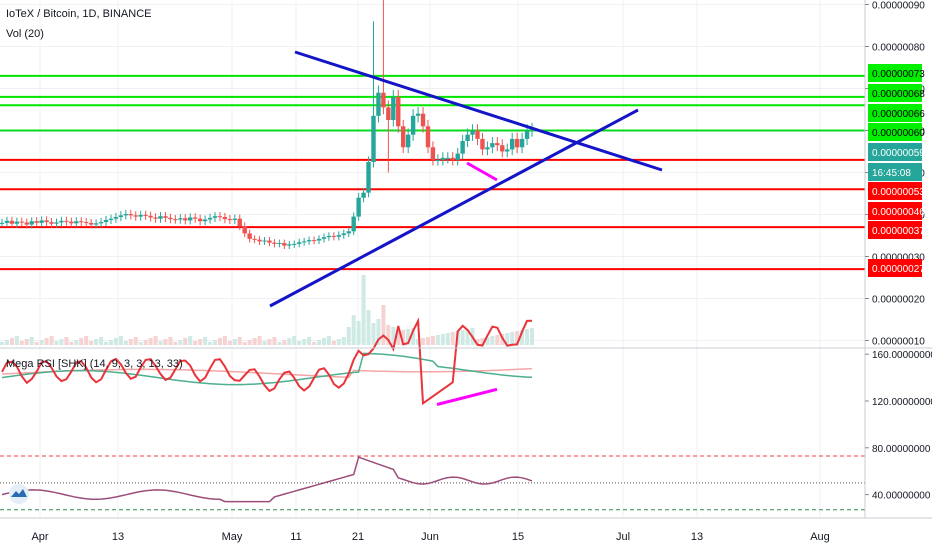  Describe the element at coordinates (901, 496) in the screenshot. I see `rsi-tick-label: 40.00000000` at that location.